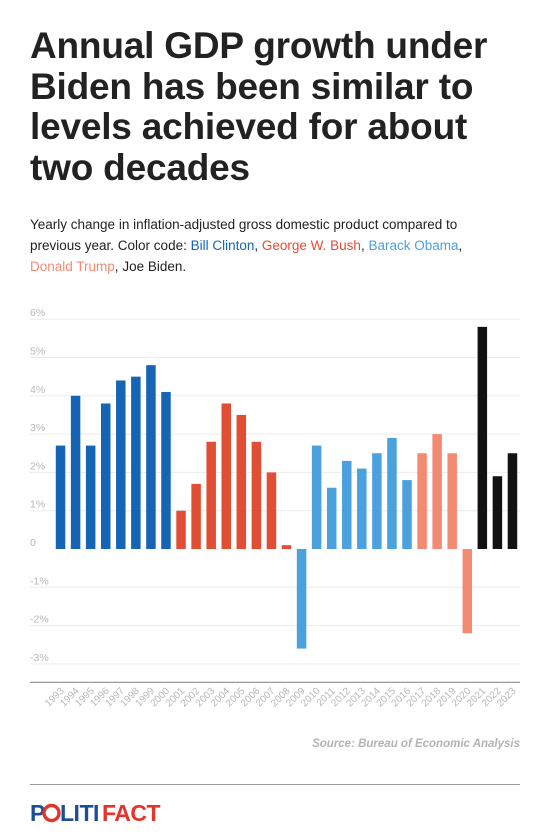  What do you see at coordinates (497, 512) in the screenshot?
I see `bar-2022` at bounding box center [497, 512].